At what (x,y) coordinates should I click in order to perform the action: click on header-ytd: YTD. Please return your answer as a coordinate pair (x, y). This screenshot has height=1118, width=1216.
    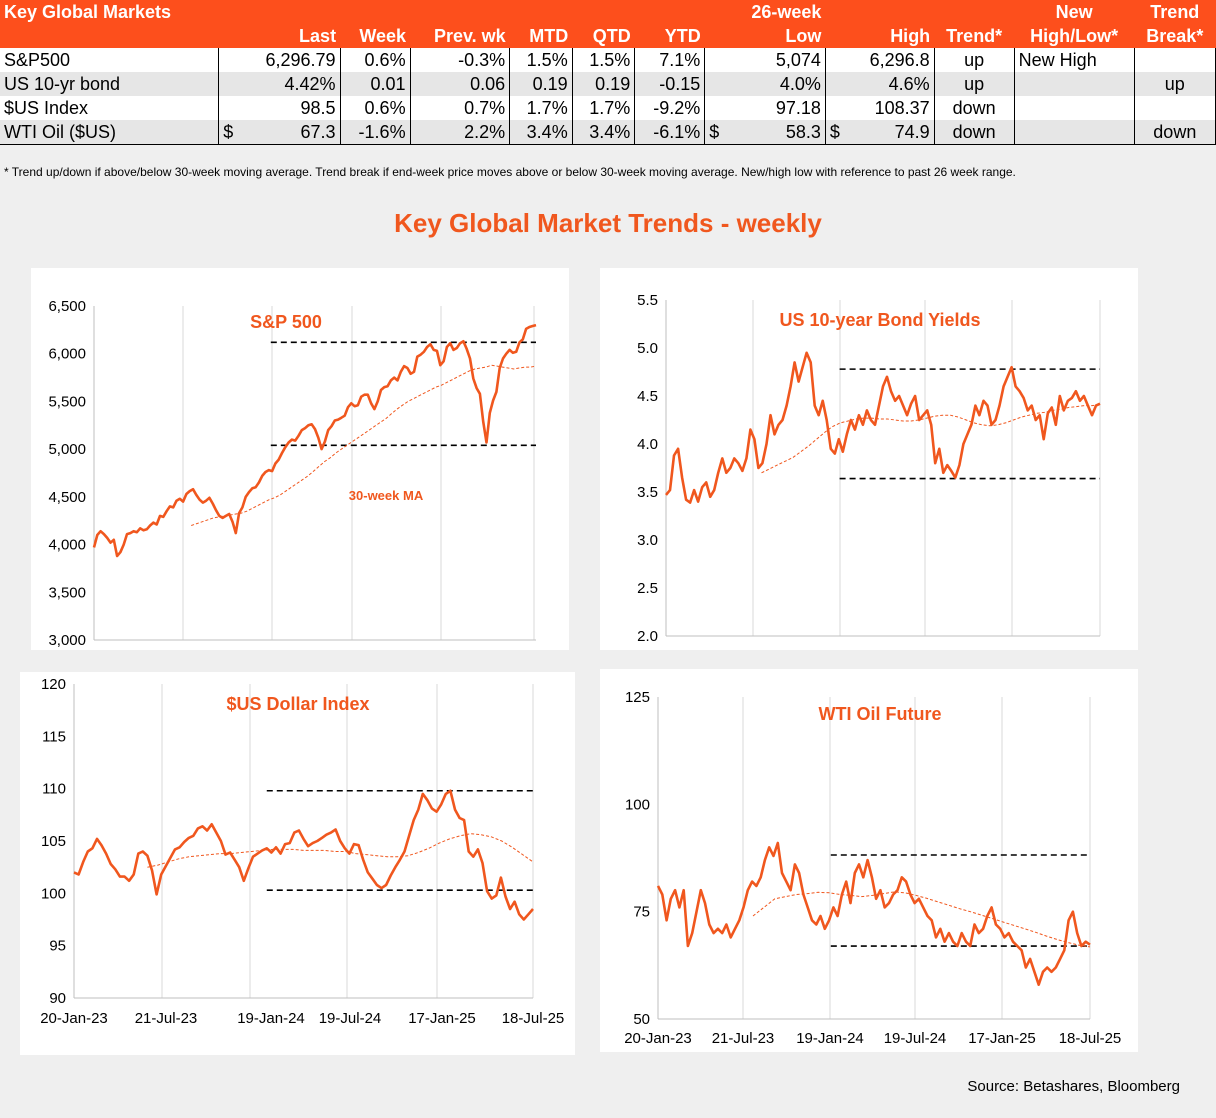
    Looking at the image, I should click on (682, 35).